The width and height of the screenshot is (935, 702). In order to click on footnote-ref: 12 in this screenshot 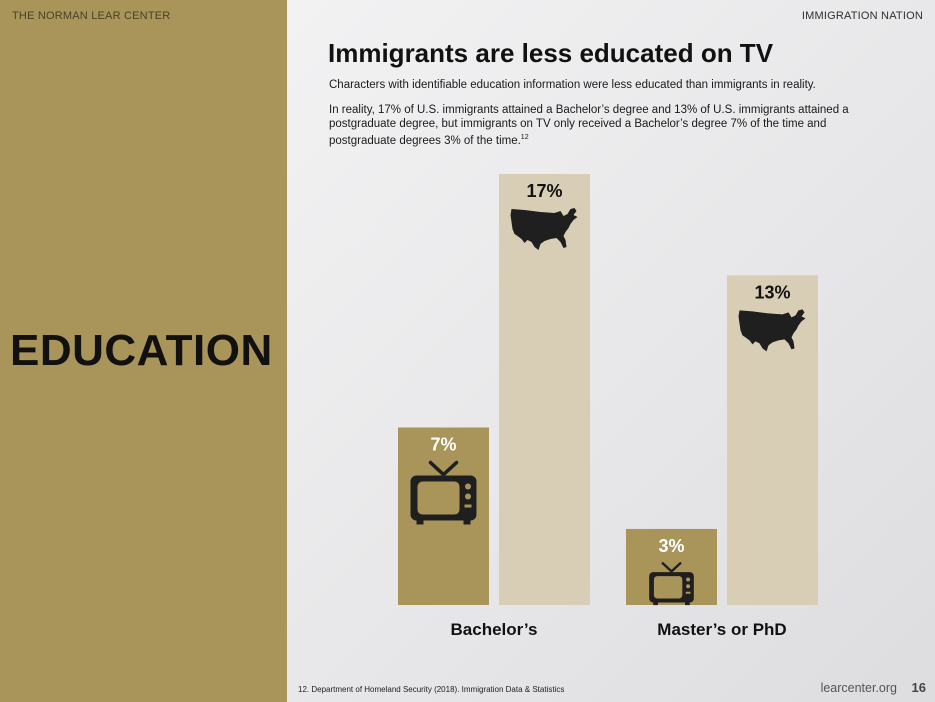, I will do `click(524, 137)`.